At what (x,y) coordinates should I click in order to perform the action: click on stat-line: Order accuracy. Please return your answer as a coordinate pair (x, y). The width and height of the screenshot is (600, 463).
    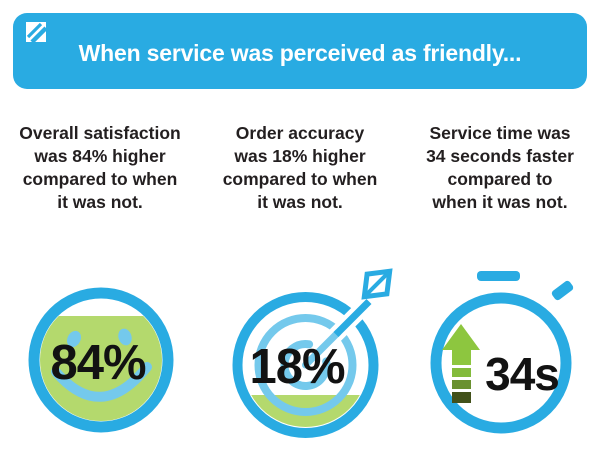
    Looking at the image, I should click on (300, 133).